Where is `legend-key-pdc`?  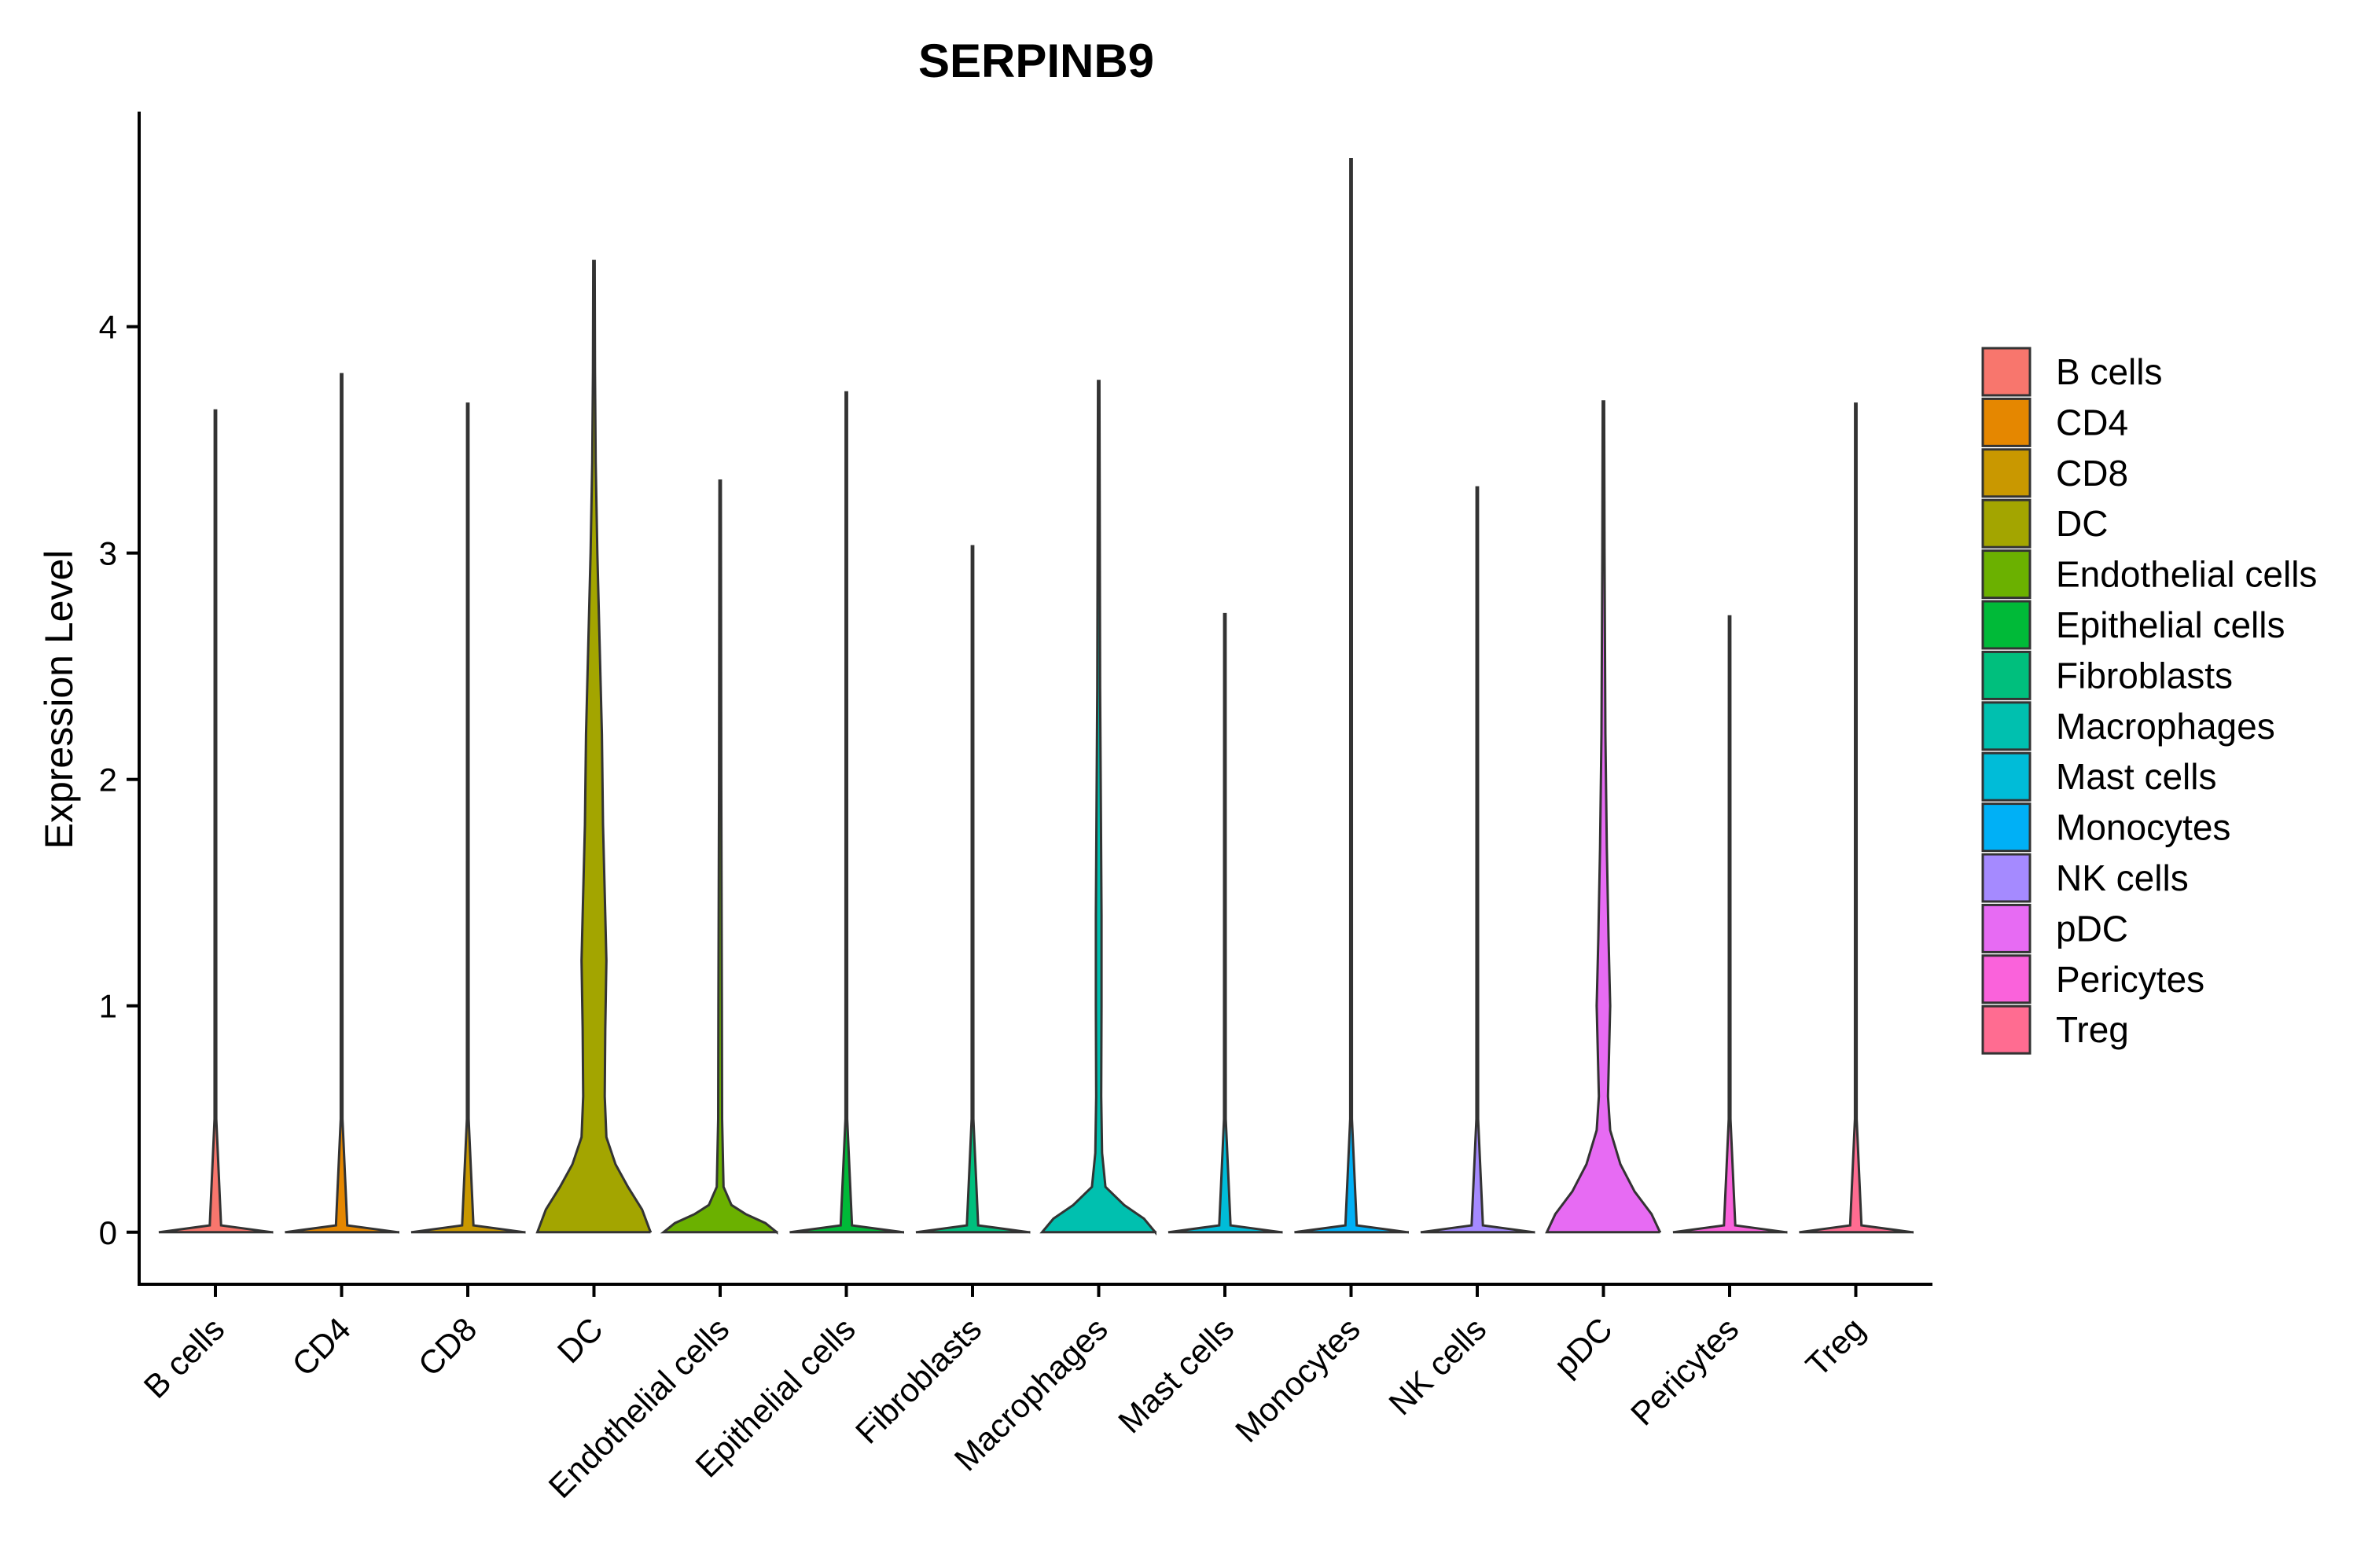
legend-key-pdc is located at coordinates (2006, 928).